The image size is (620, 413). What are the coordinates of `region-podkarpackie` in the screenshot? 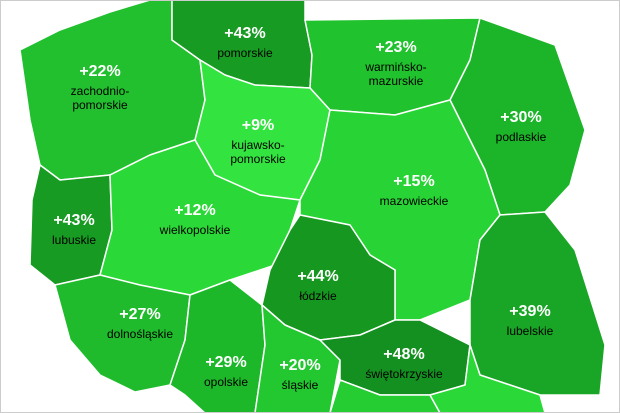 It's located at (487, 378).